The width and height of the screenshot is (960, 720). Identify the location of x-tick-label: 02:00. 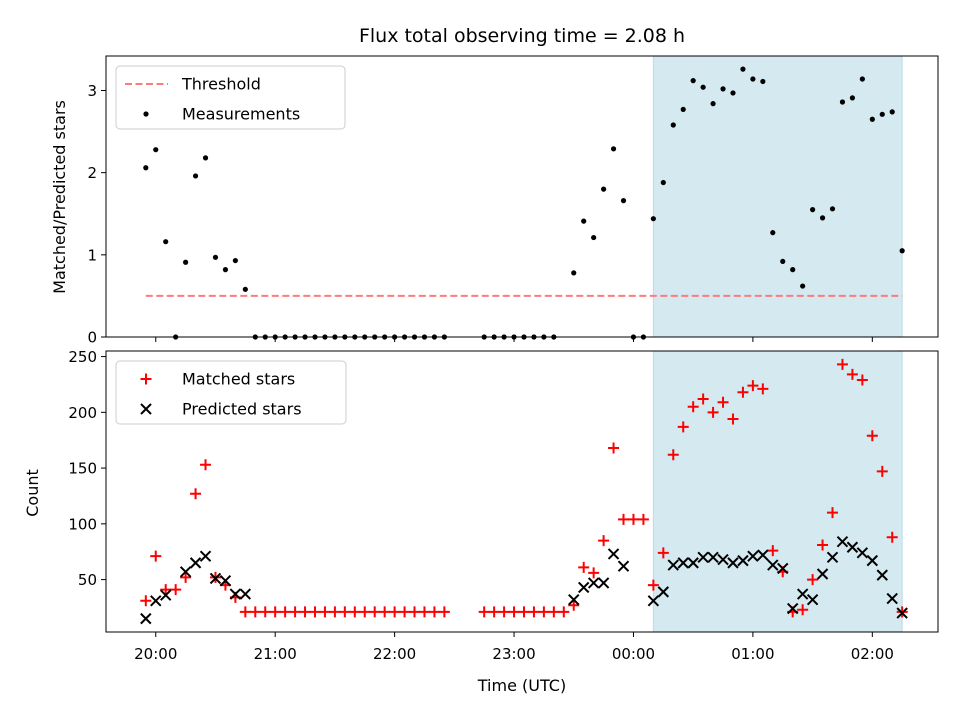
(872, 654).